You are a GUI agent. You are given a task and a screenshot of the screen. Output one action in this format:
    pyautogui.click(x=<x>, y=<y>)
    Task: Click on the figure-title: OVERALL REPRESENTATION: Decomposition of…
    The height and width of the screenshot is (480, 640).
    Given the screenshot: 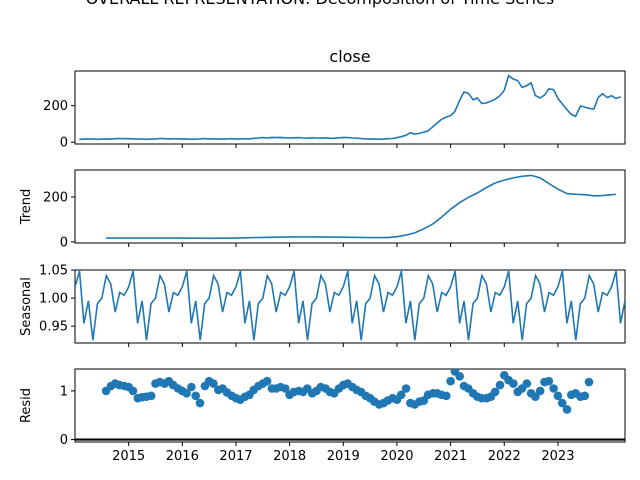 What is the action you would take?
    pyautogui.click(x=320, y=4)
    